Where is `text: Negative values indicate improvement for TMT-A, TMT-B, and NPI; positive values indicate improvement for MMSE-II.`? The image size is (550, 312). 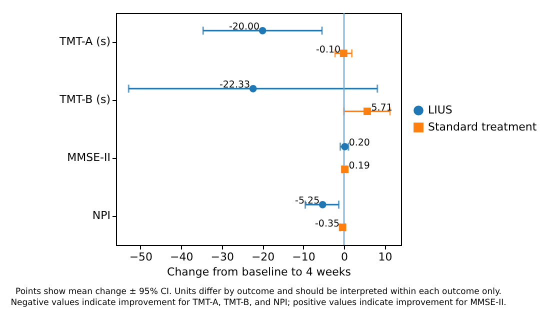 text: Negative values indicate improvement for TMT-A, TMT-B, and NPI; positive values indicate improvement for MMSE-II. is located at coordinates (258, 303).